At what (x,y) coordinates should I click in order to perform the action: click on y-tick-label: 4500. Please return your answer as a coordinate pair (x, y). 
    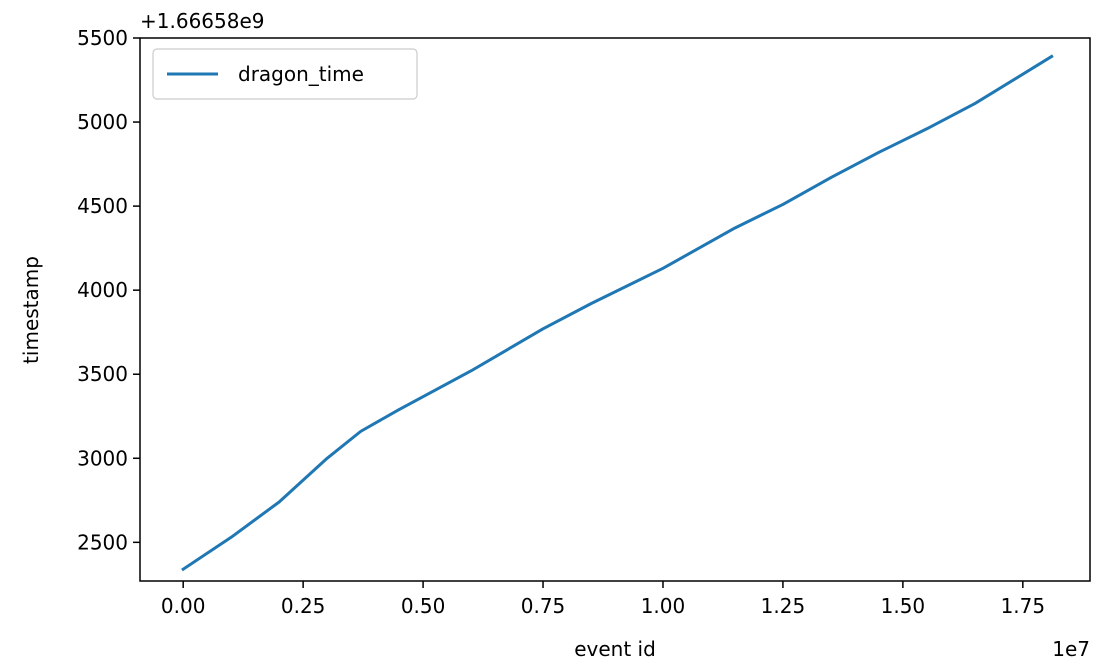
    Looking at the image, I should click on (102, 206).